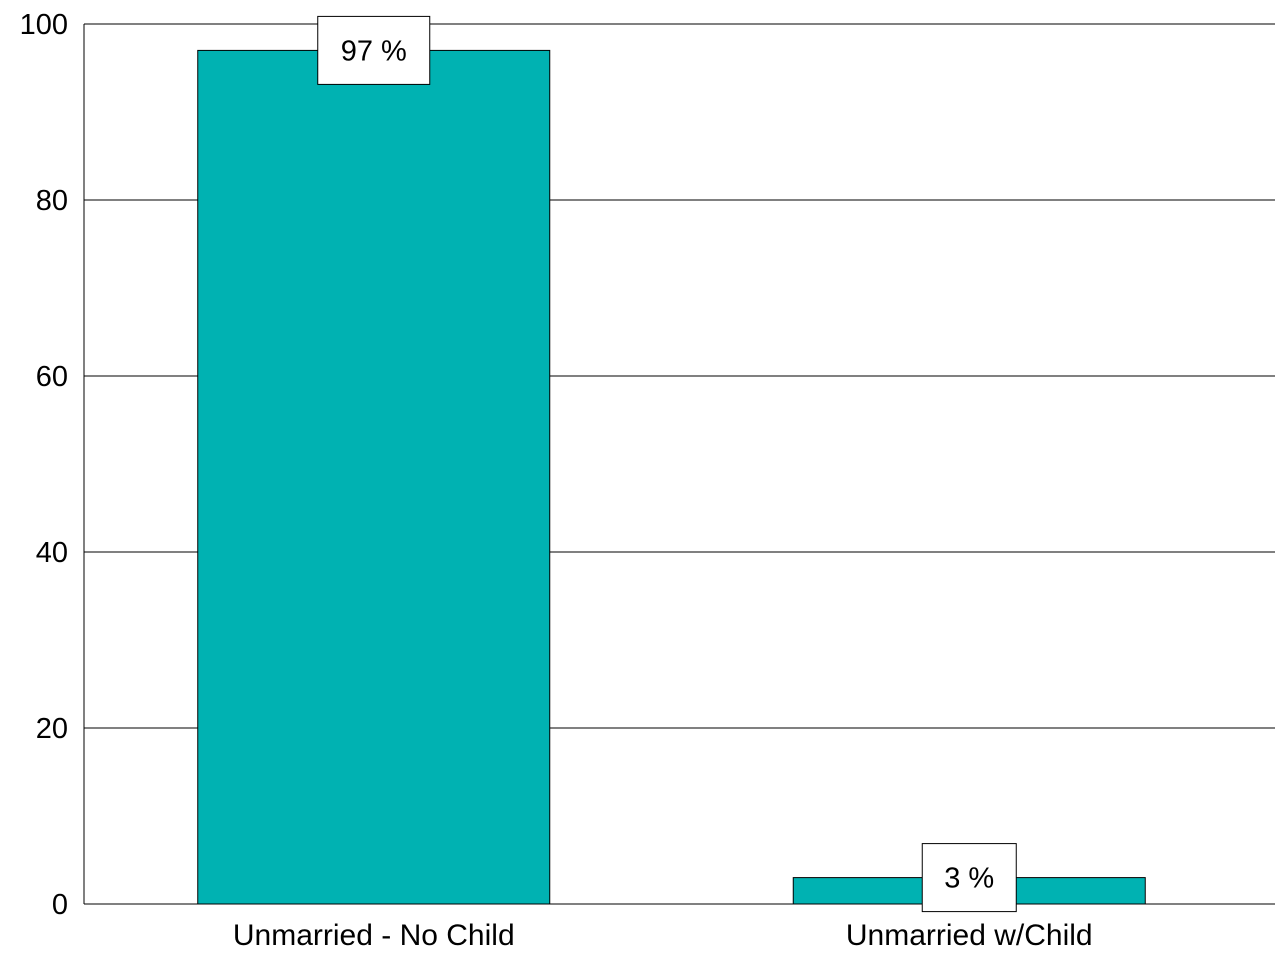  What do you see at coordinates (969, 935) in the screenshot?
I see `x-tick-label: Unmarried w/Child` at bounding box center [969, 935].